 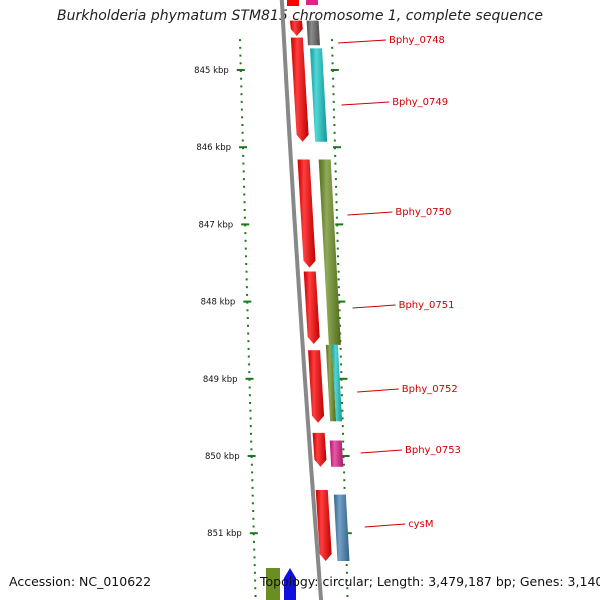 What do you see at coordinates (420, 102) in the screenshot?
I see `gene-label: Bphy_0749` at bounding box center [420, 102].